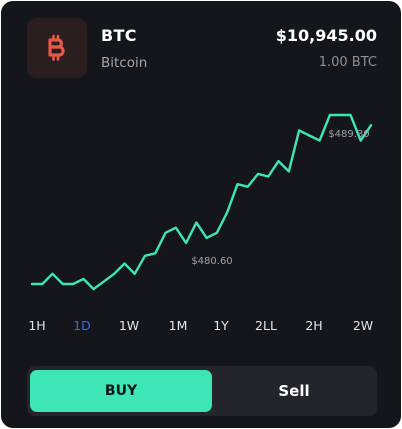 The image size is (402, 429). Describe the element at coordinates (266, 325) in the screenshot. I see `range-2ll: 2LL` at that location.